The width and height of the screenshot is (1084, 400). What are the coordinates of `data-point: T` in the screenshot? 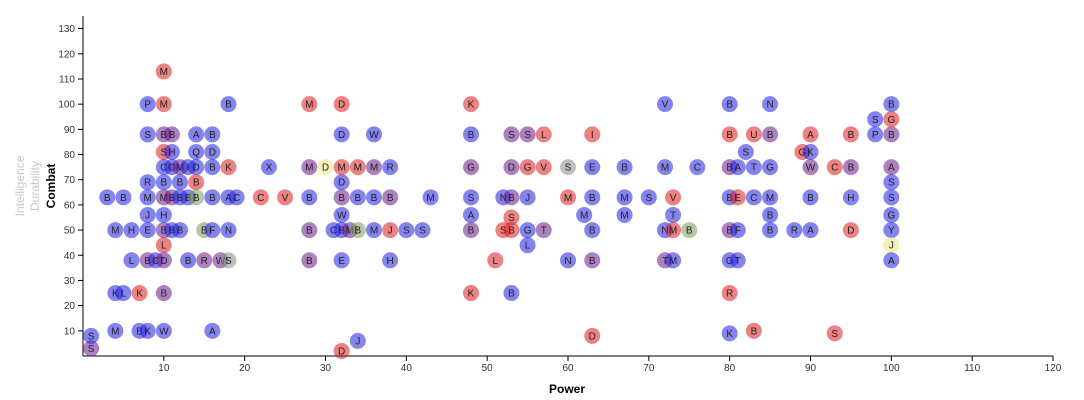 It's located at (543, 230).